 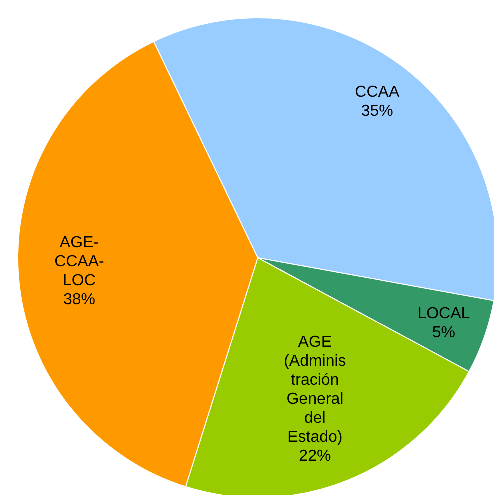 What do you see at coordinates (315, 456) in the screenshot?
I see `data-label: 22%` at bounding box center [315, 456].